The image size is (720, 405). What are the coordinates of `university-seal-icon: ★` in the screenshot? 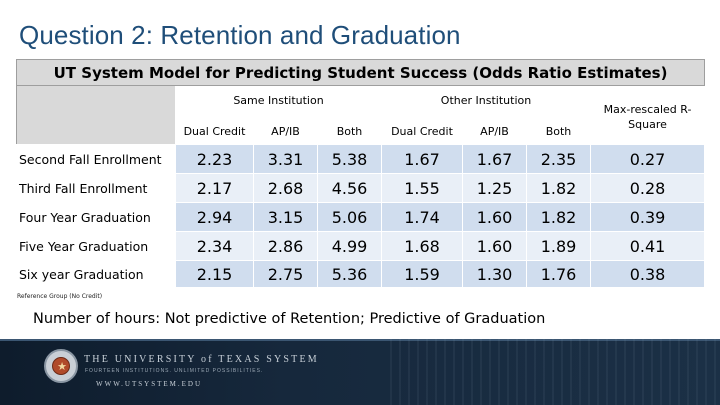 It's located at (61, 366).